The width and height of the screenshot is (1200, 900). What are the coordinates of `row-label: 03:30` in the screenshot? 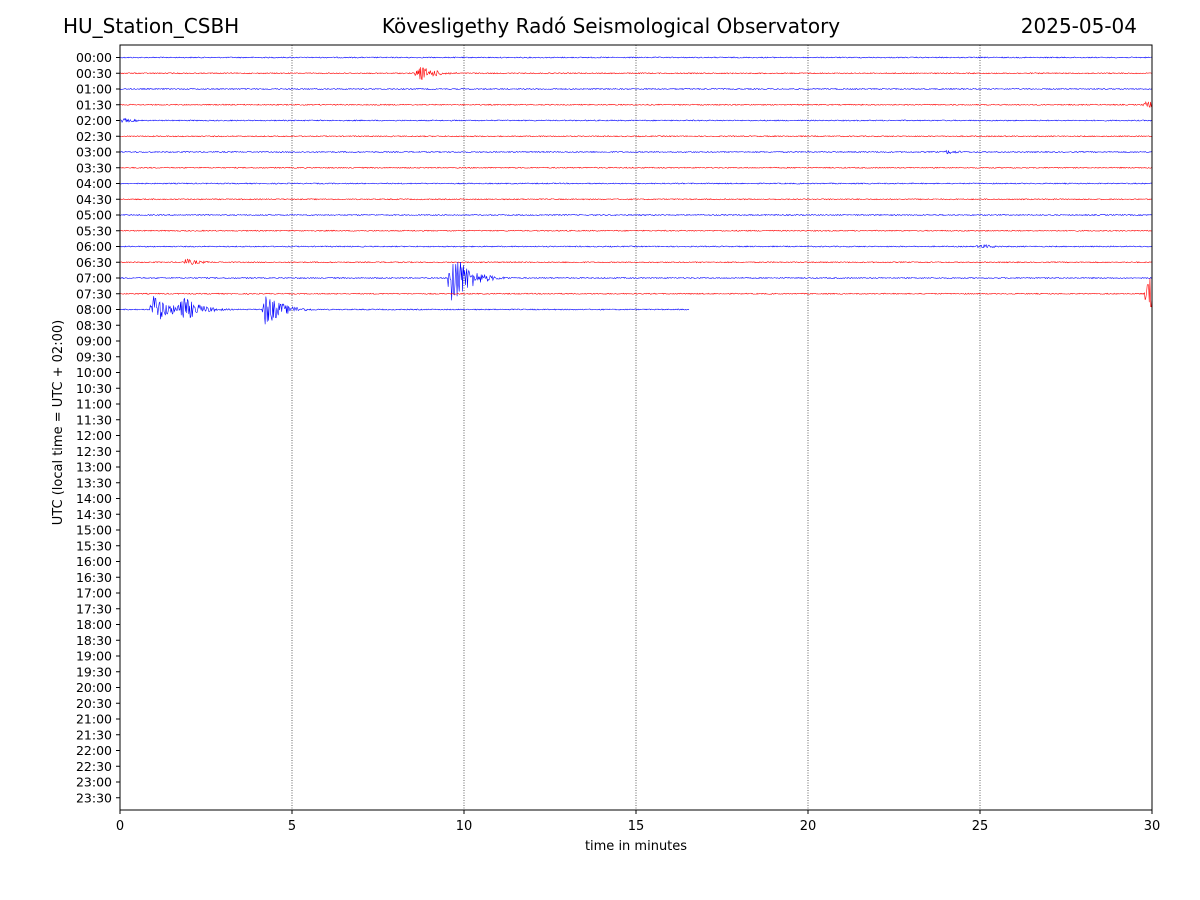 It's located at (94, 167).